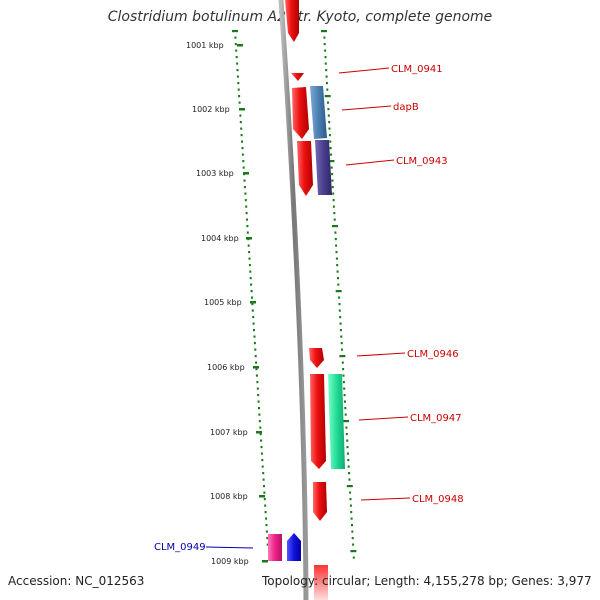 This screenshot has height=600, width=600. What do you see at coordinates (422, 161) in the screenshot?
I see `gene-label-CLM_0943: CLM_0943` at bounding box center [422, 161].